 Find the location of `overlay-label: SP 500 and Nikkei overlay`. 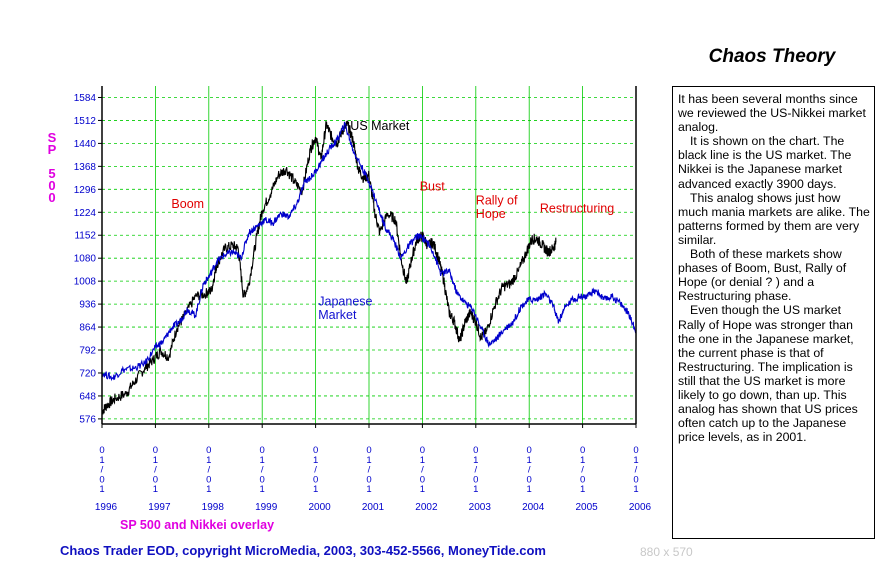

overlay-label: SP 500 and Nikkei overlay is located at coordinates (197, 525).